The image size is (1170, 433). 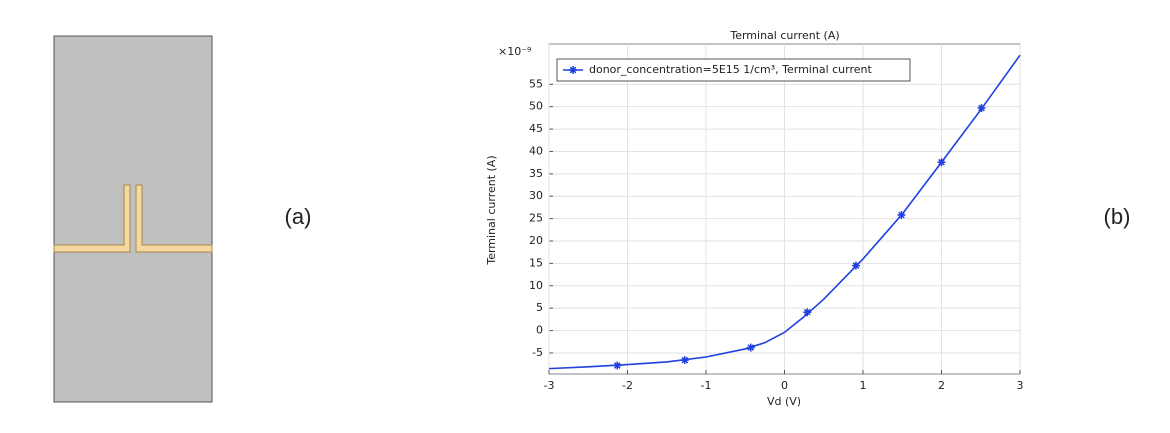 I want to click on panel-label: (b), so click(x=1117, y=216).